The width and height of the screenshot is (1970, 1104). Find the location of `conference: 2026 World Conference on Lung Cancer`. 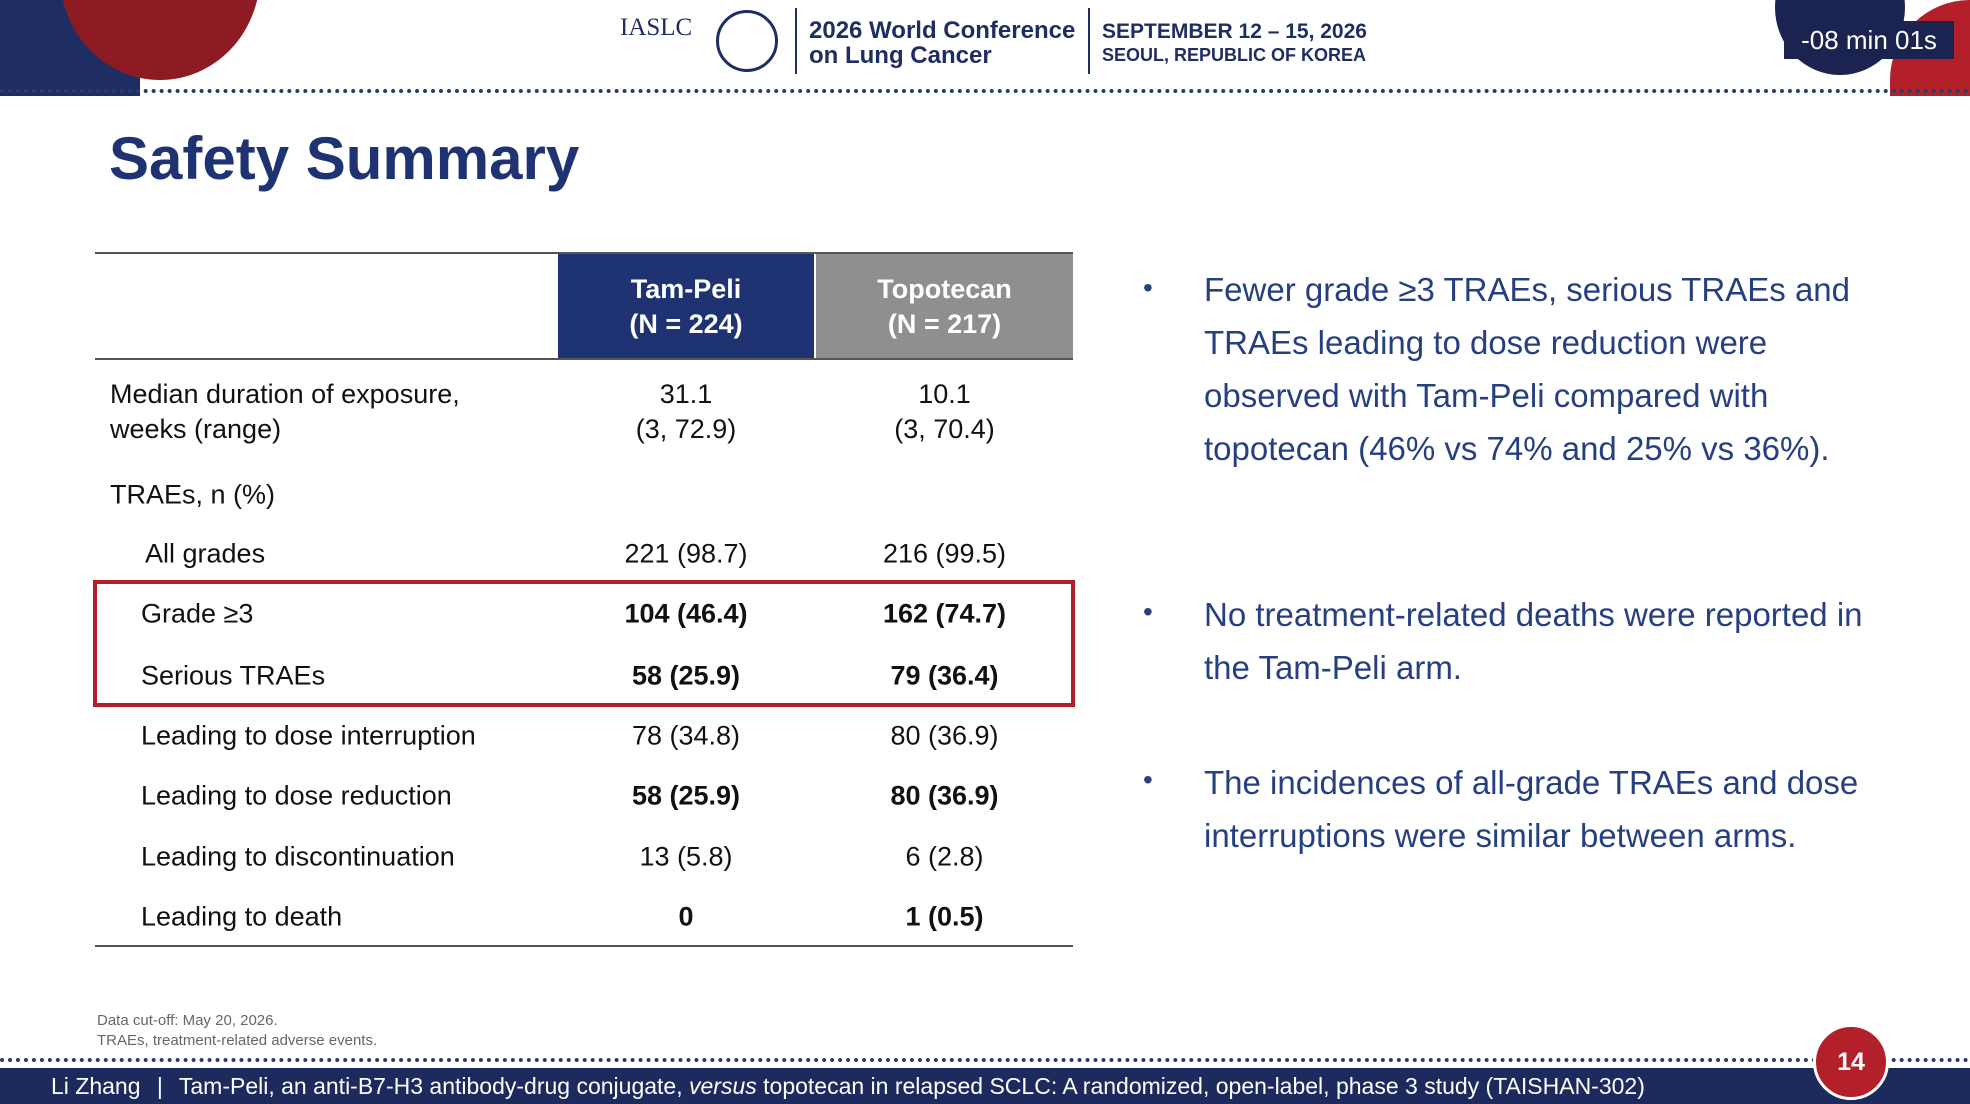

conference: 2026 World Conference on Lung Cancer is located at coordinates (942, 43).